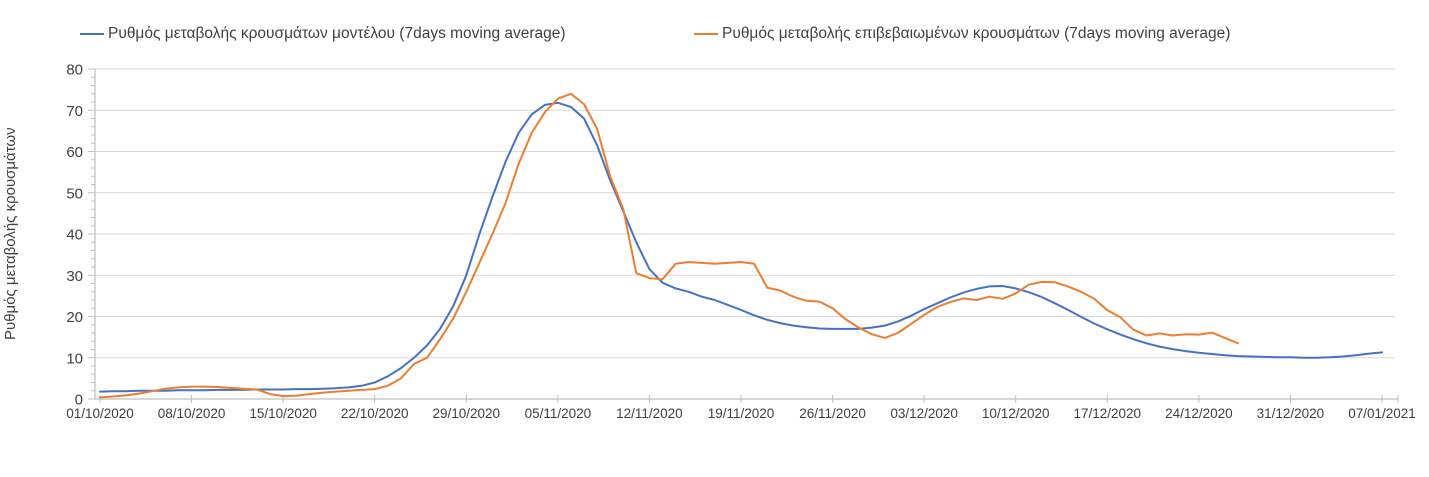 This screenshot has height=477, width=1429. Describe the element at coordinates (375, 413) in the screenshot. I see `x-tick-label: 22/10/2020` at that location.